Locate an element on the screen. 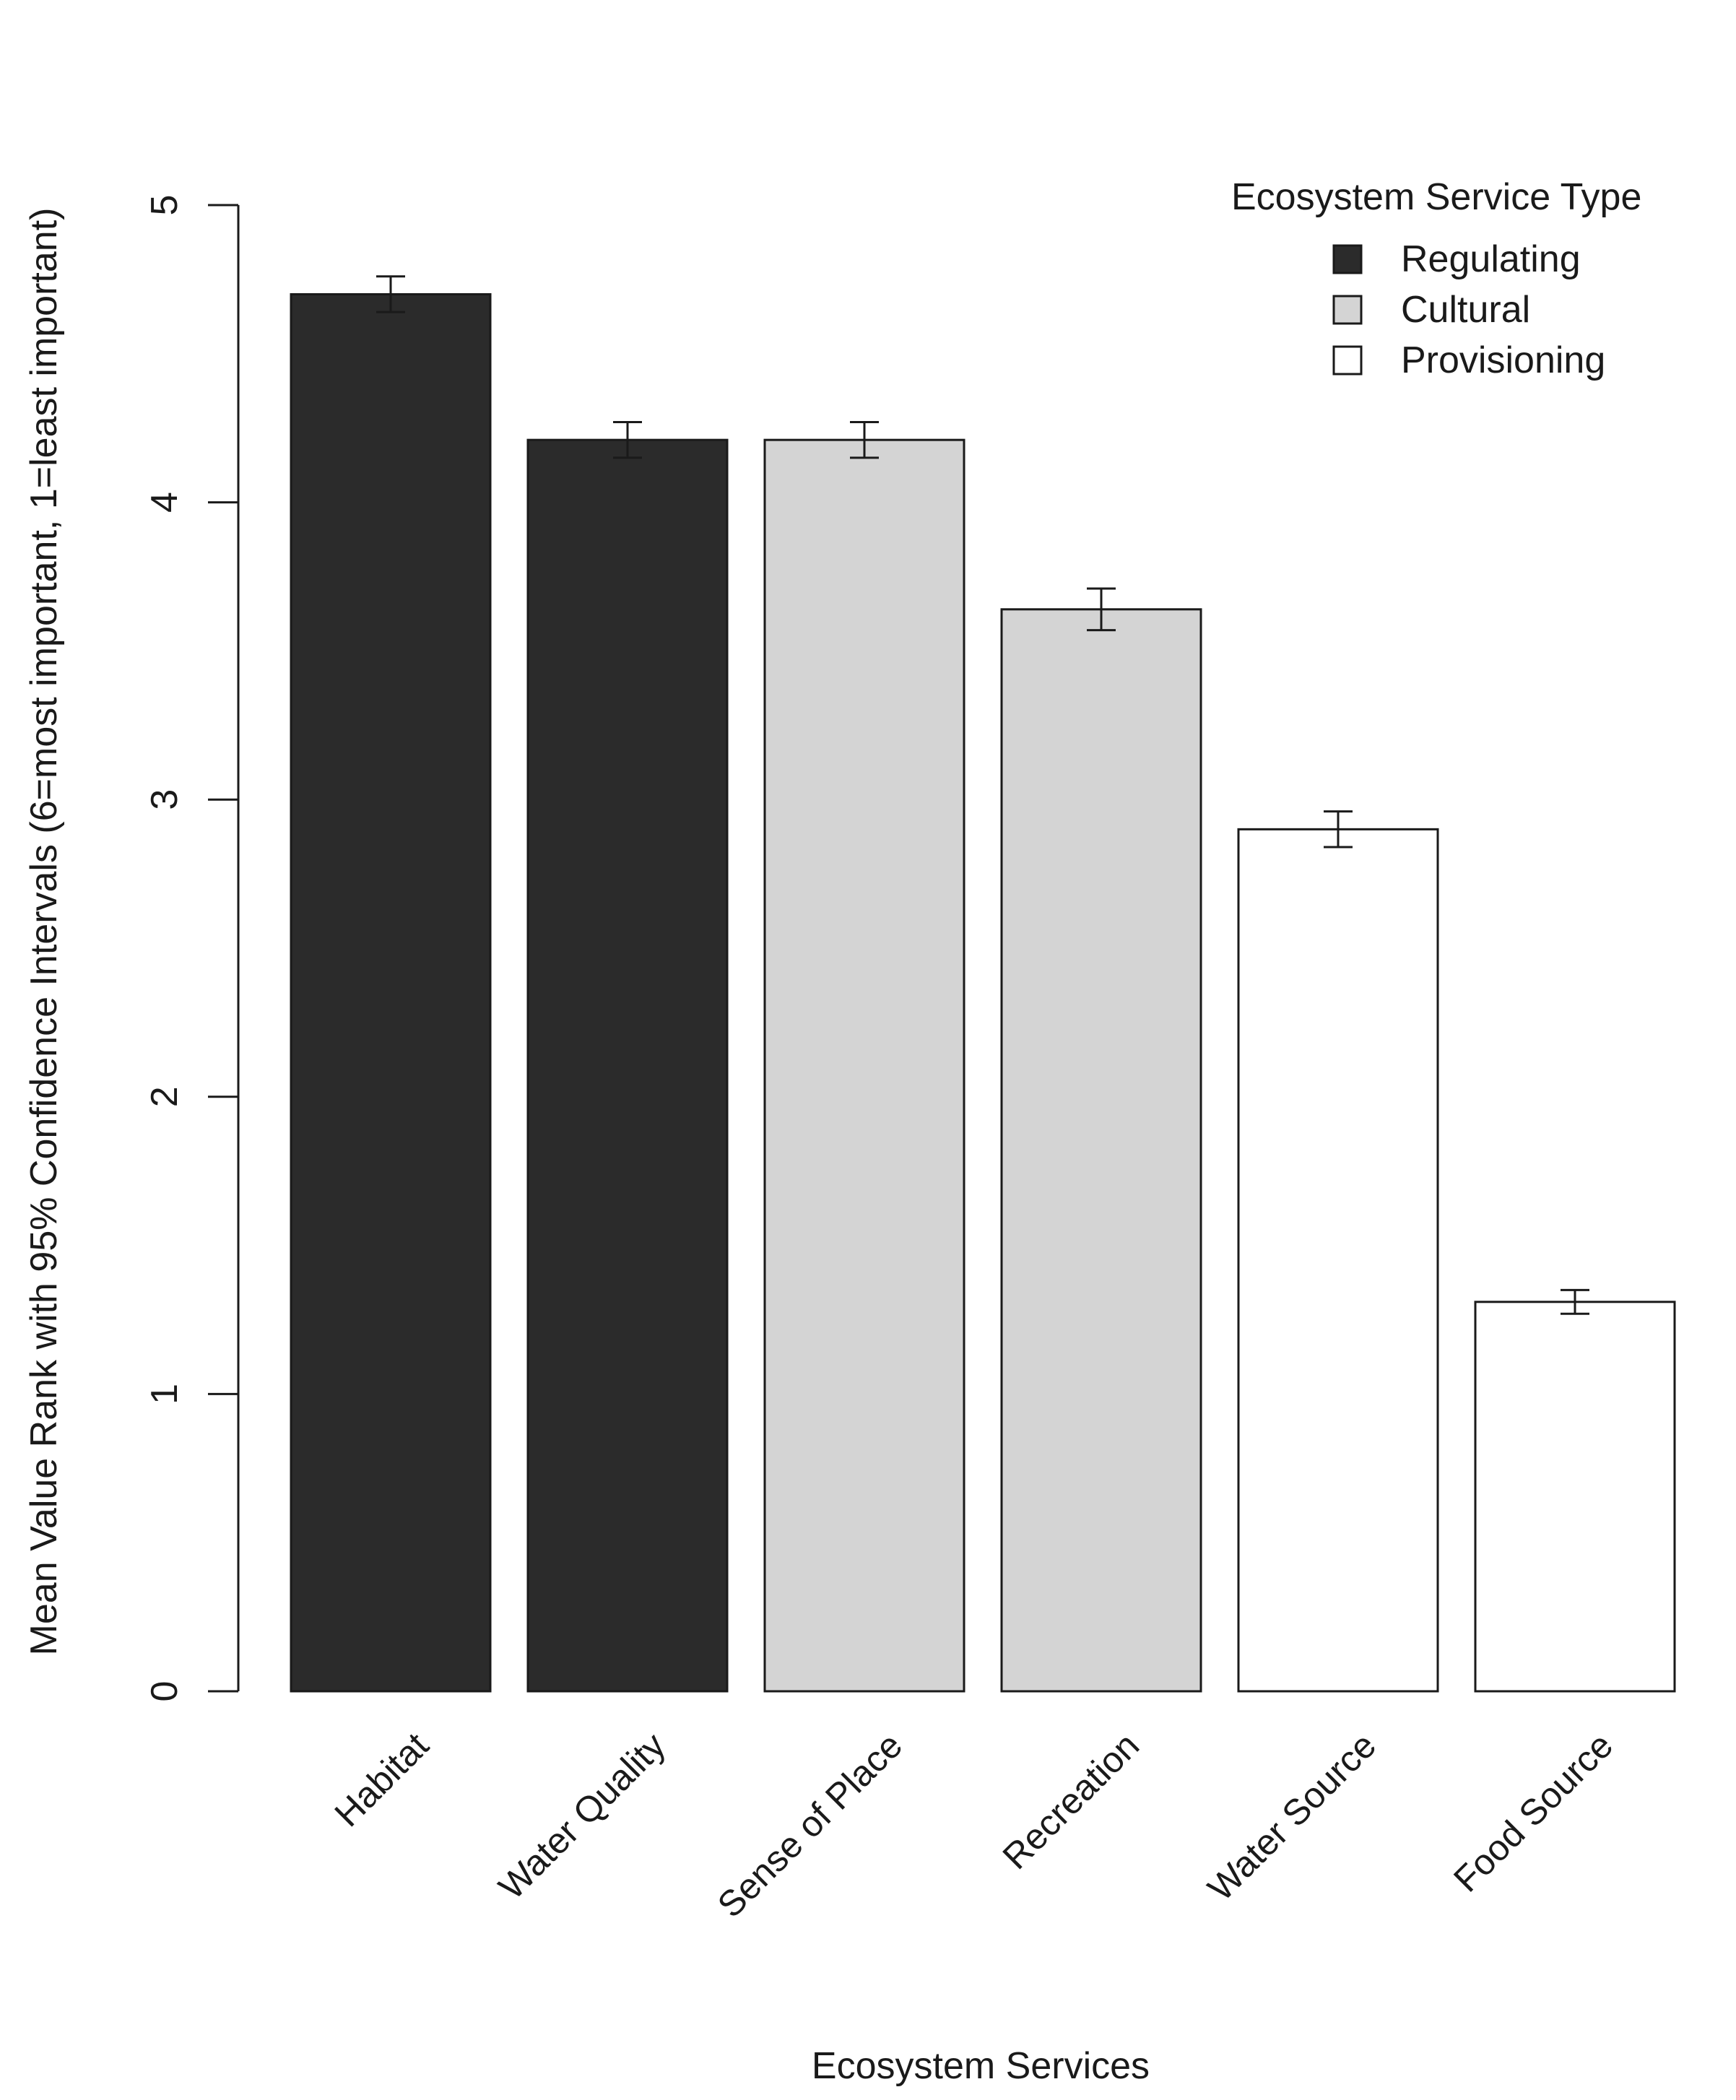 The image size is (1736, 2100). y-tick-label: 3 is located at coordinates (165, 800).